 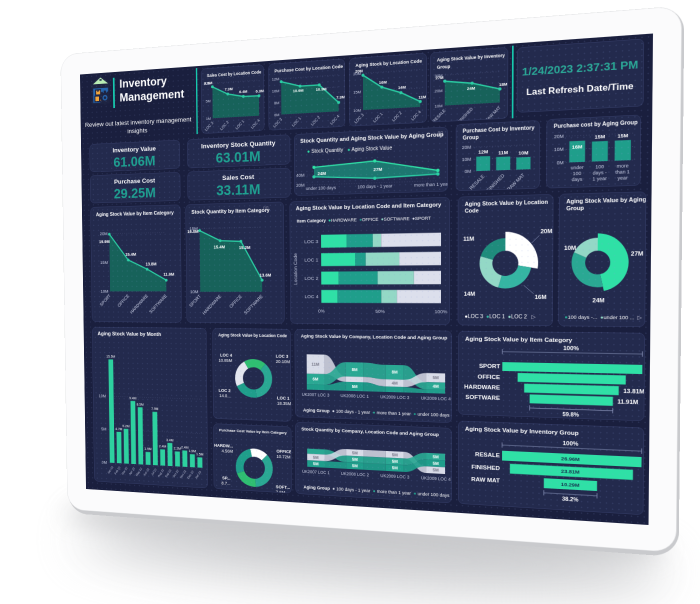 I want to click on svg-text: 1.5M, so click(x=200, y=454).